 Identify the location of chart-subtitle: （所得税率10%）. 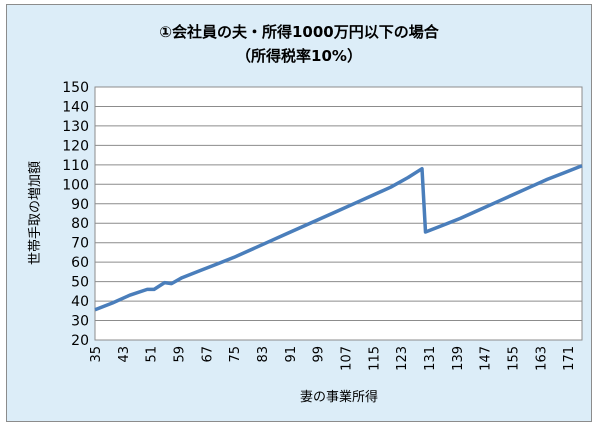
(299, 56).